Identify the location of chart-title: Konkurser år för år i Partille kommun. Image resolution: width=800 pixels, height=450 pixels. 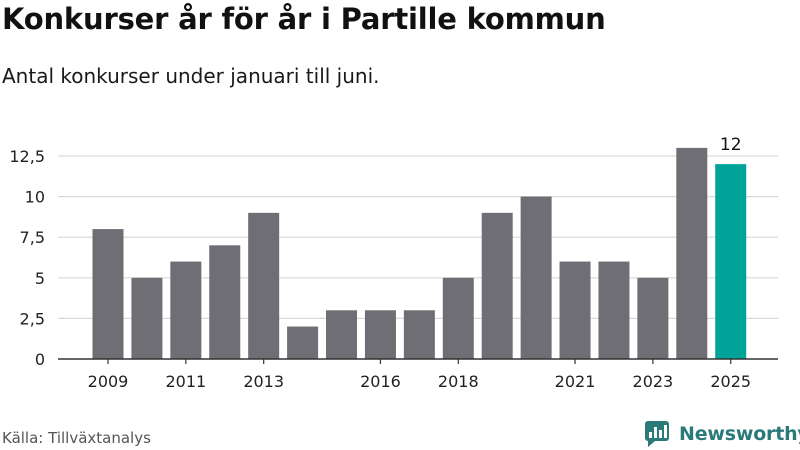
(304, 19).